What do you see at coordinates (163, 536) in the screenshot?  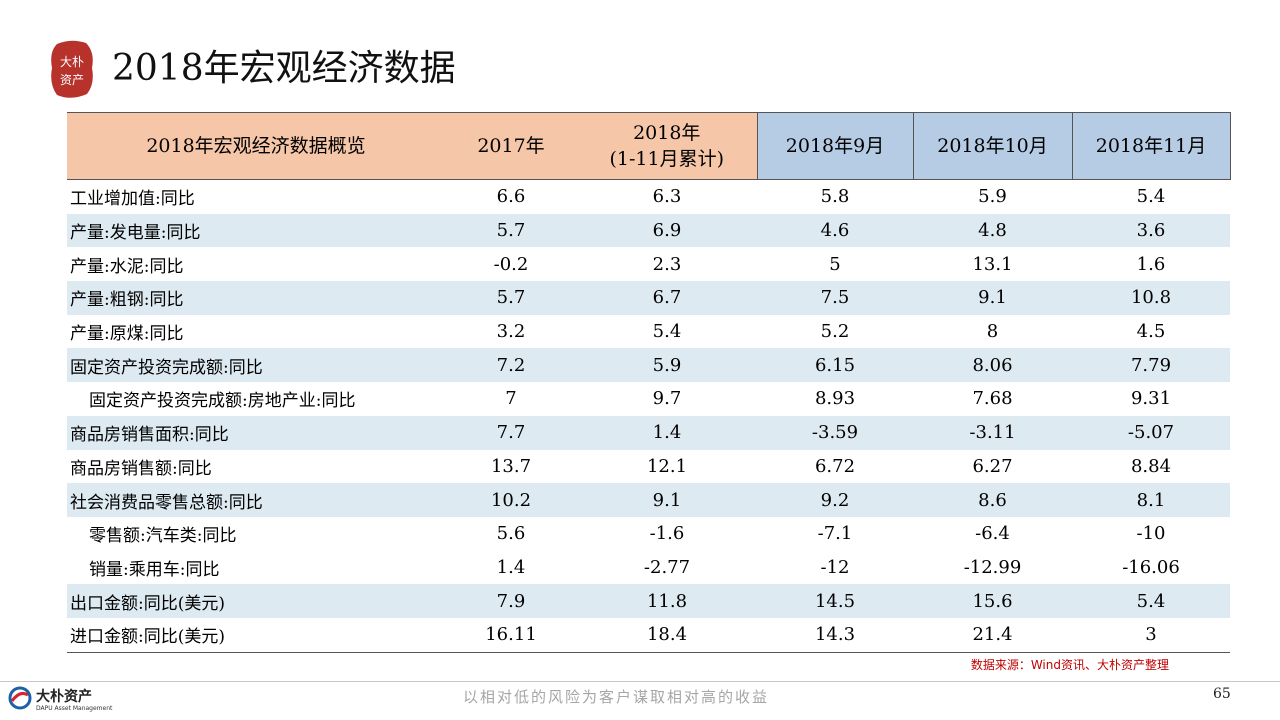 I see `row-label: 零售额:汽车类:同比` at bounding box center [163, 536].